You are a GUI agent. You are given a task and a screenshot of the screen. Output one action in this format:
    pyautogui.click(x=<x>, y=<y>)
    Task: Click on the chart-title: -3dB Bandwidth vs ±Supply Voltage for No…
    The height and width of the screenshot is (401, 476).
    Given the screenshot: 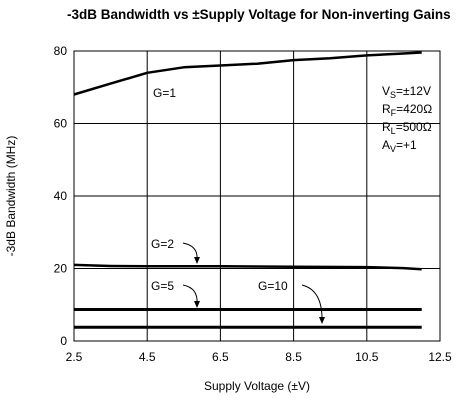 What is the action you would take?
    pyautogui.click(x=259, y=14)
    